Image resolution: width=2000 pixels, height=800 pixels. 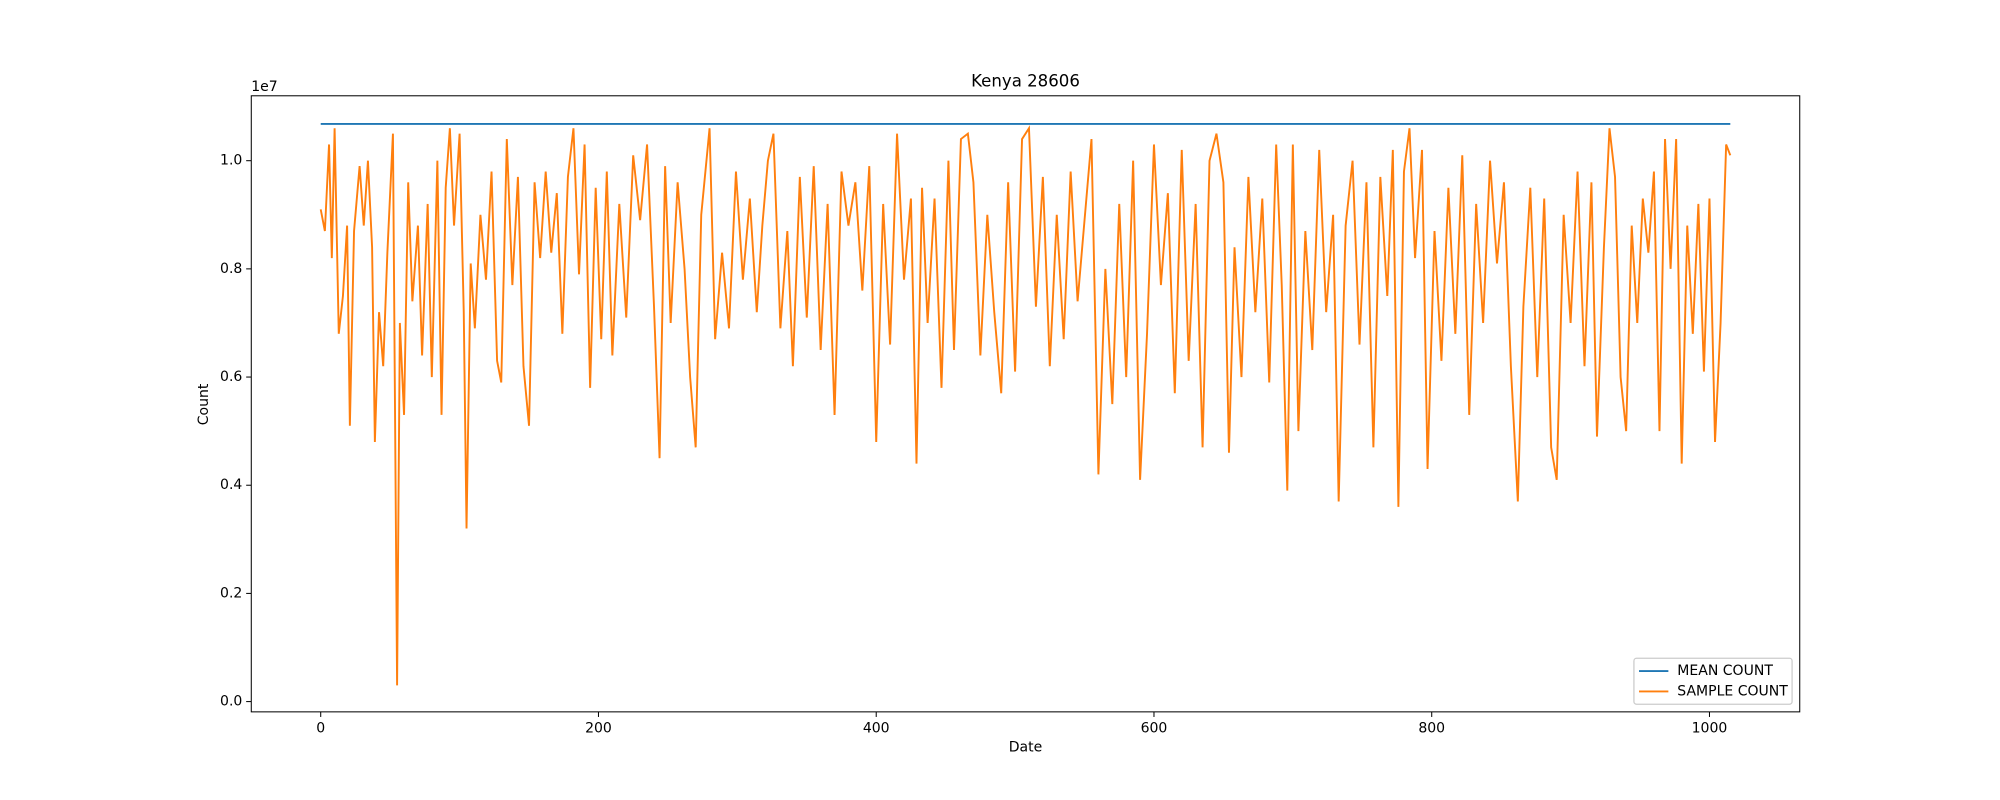 I want to click on y-tick-label: 0.2, so click(x=231, y=593).